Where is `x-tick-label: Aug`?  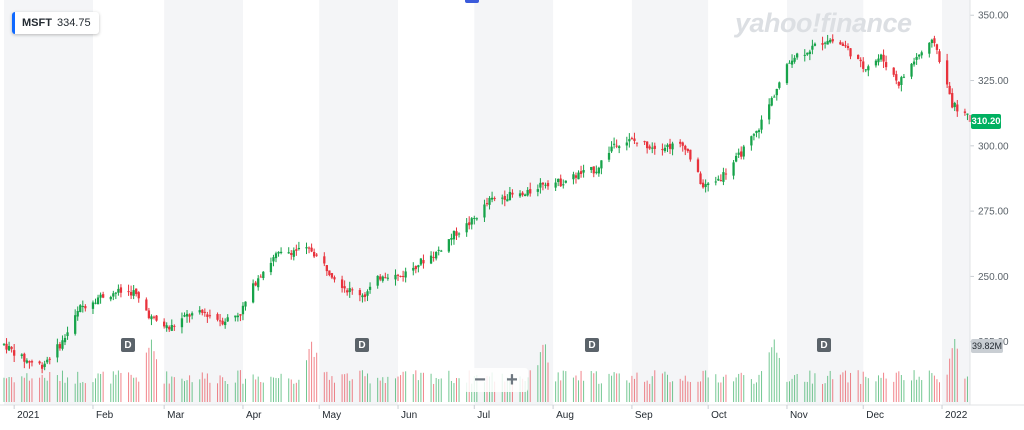
x-tick-label: Aug is located at coordinates (565, 415).